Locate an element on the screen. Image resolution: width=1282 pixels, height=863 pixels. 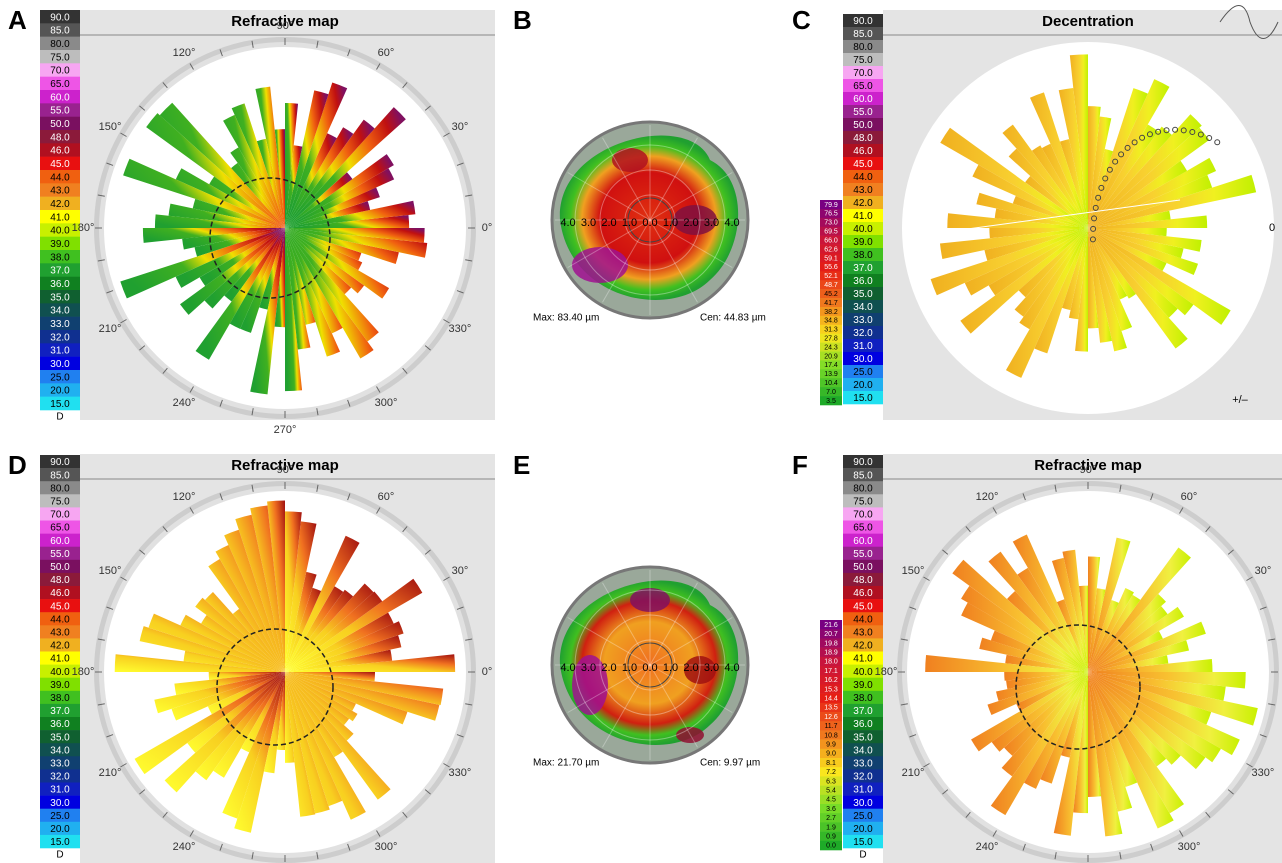
map-spot is located at coordinates (650, 600).